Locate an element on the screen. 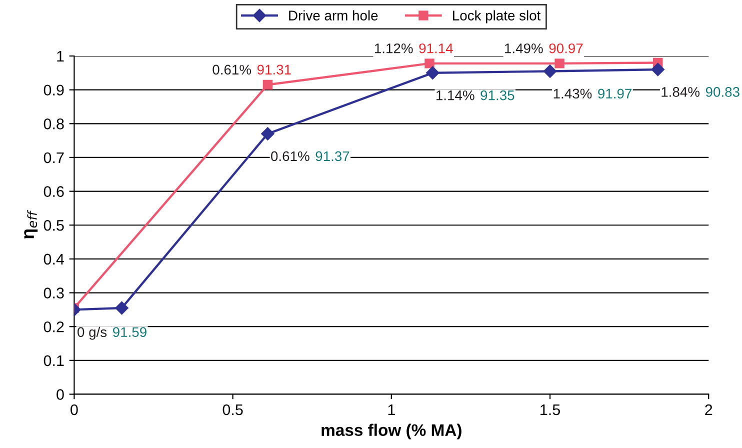 This screenshot has width=742, height=448. y-tick-label: 0.9 is located at coordinates (54, 90).